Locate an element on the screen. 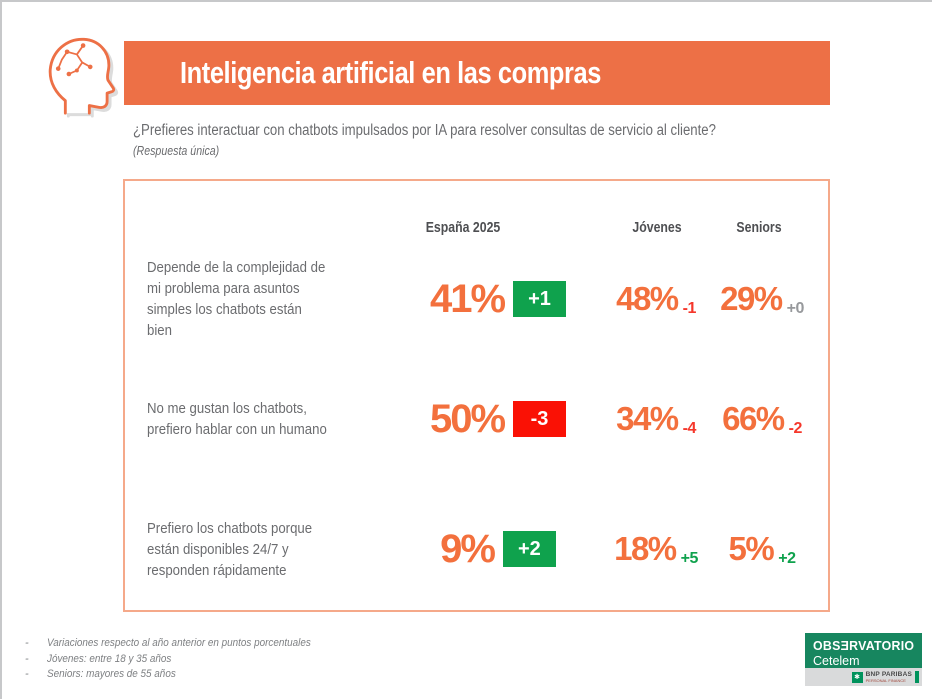 The image size is (932, 699). bnp-paribas-text: BNP PARIBAS PERSONAL FINANCE is located at coordinates (888, 677).